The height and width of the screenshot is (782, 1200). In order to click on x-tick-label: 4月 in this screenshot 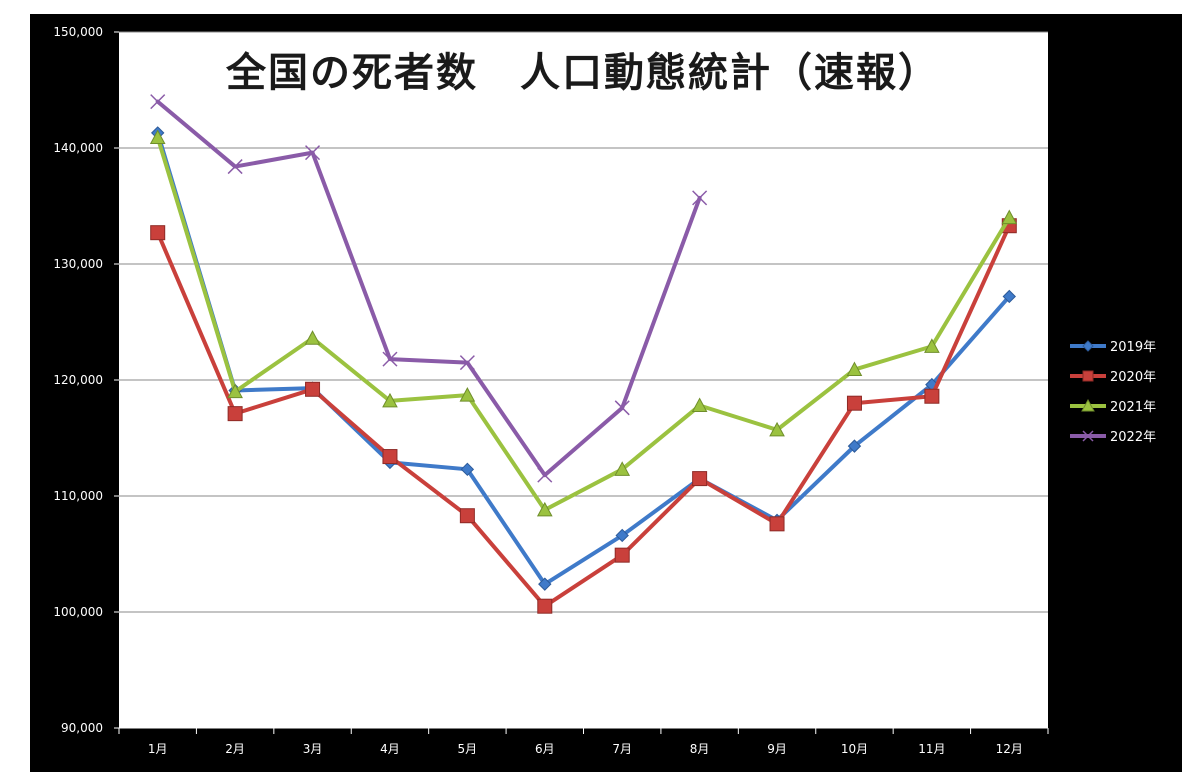, I will do `click(390, 749)`.